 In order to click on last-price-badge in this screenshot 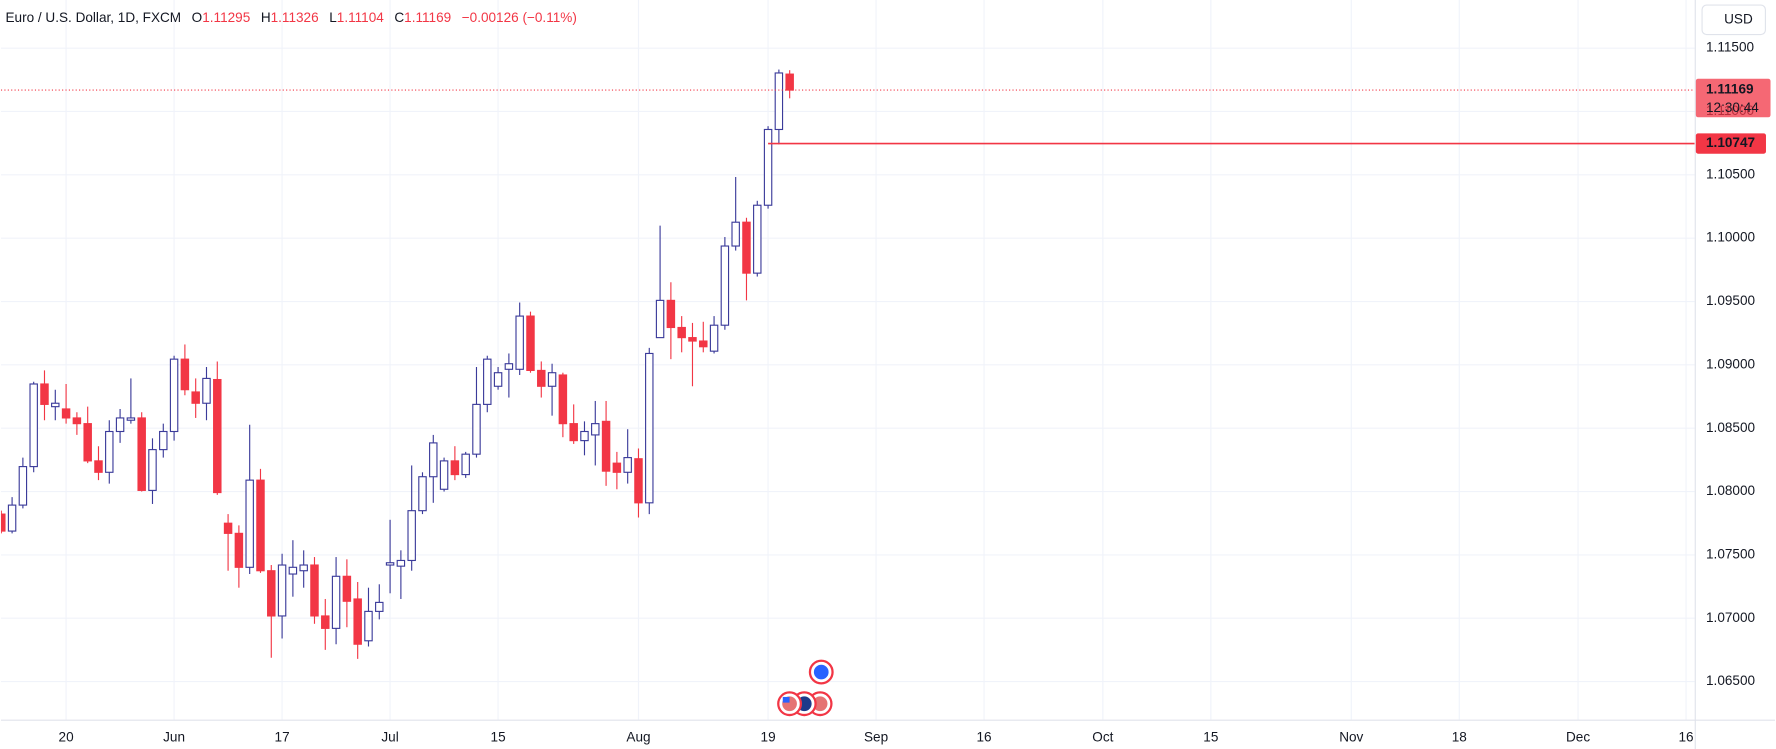, I will do `click(1733, 98)`.